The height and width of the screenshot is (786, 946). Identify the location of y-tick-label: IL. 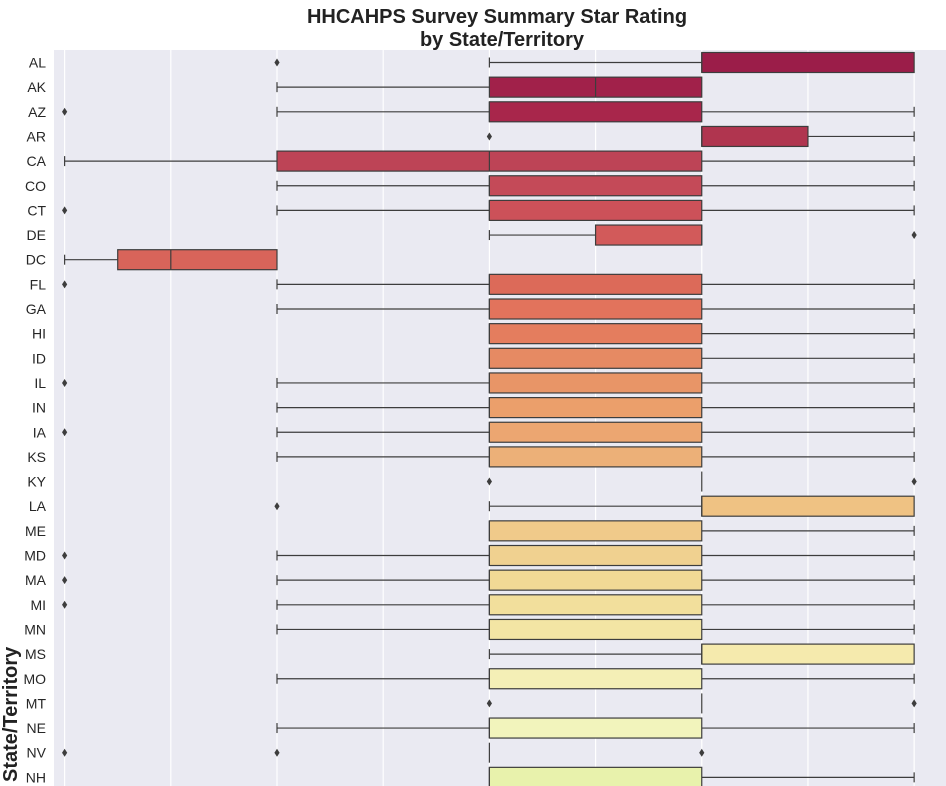
(40, 383).